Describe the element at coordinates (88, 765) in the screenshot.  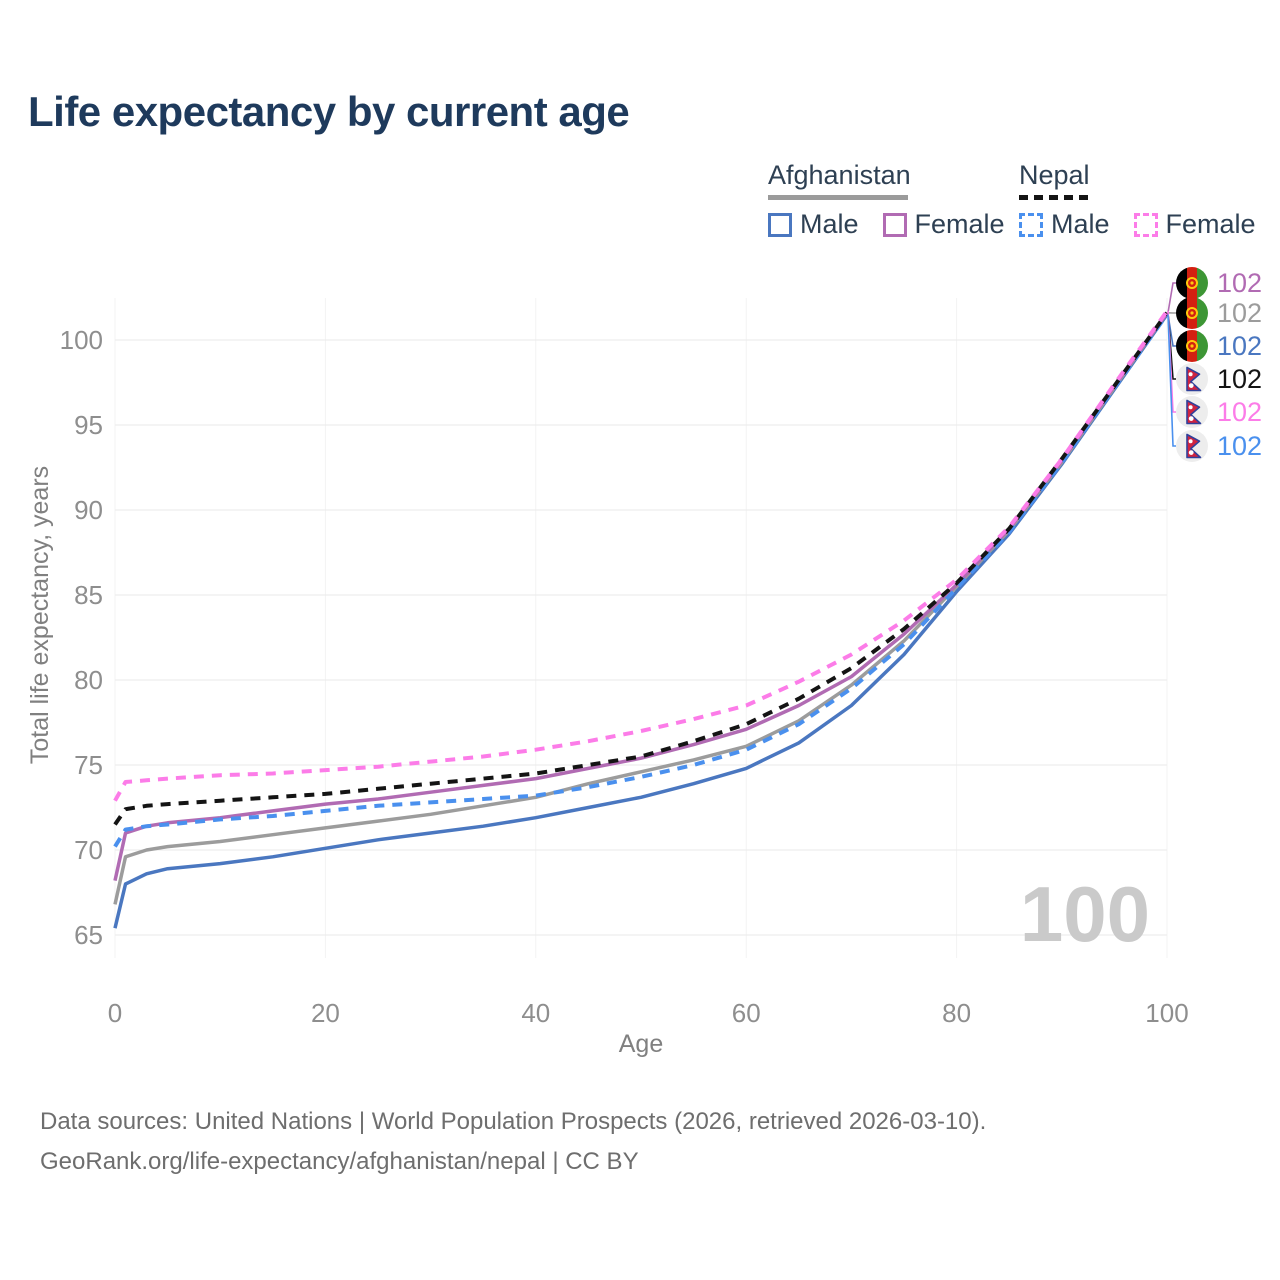
I see `y-tick-label: 75` at that location.